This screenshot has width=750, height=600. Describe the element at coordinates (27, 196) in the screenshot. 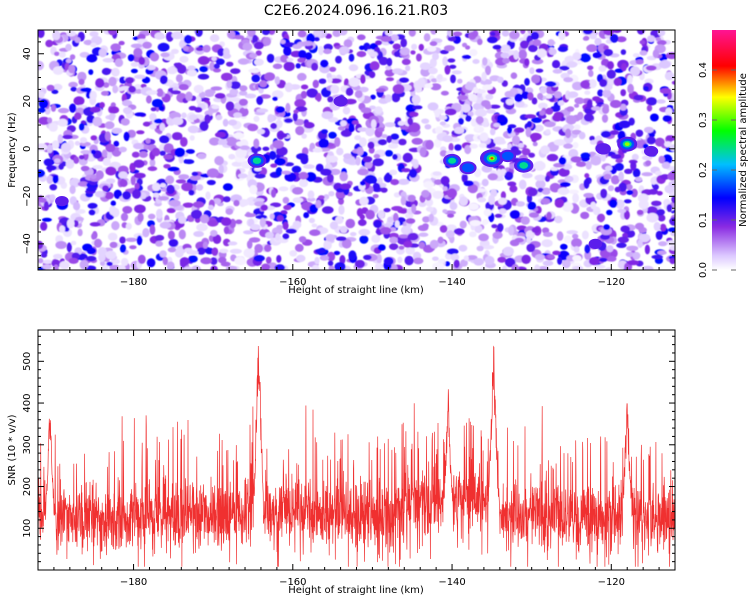

I see `y-tick-label: −20` at that location.